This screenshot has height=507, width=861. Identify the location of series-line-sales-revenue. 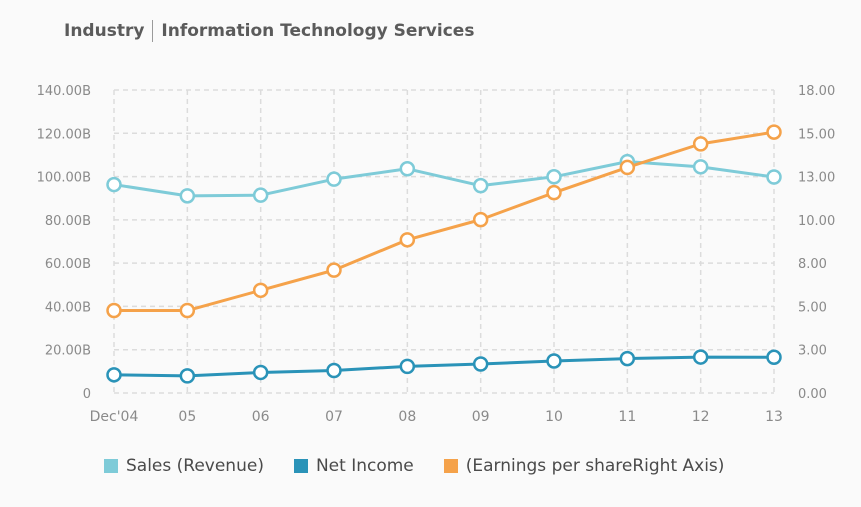
(444, 179).